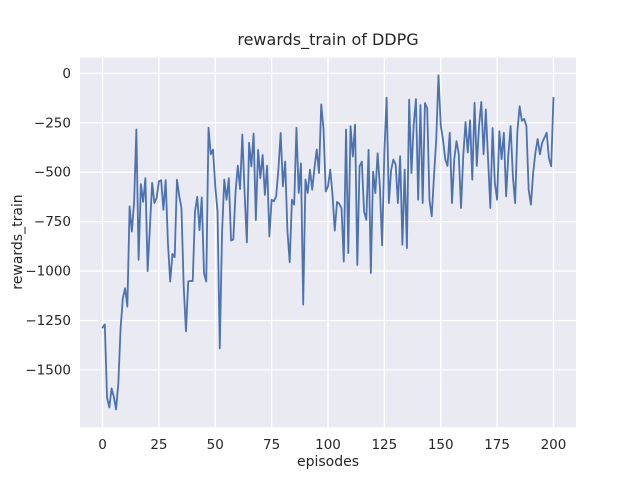  Describe the element at coordinates (554, 445) in the screenshot. I see `x-tick-label: 200` at that location.